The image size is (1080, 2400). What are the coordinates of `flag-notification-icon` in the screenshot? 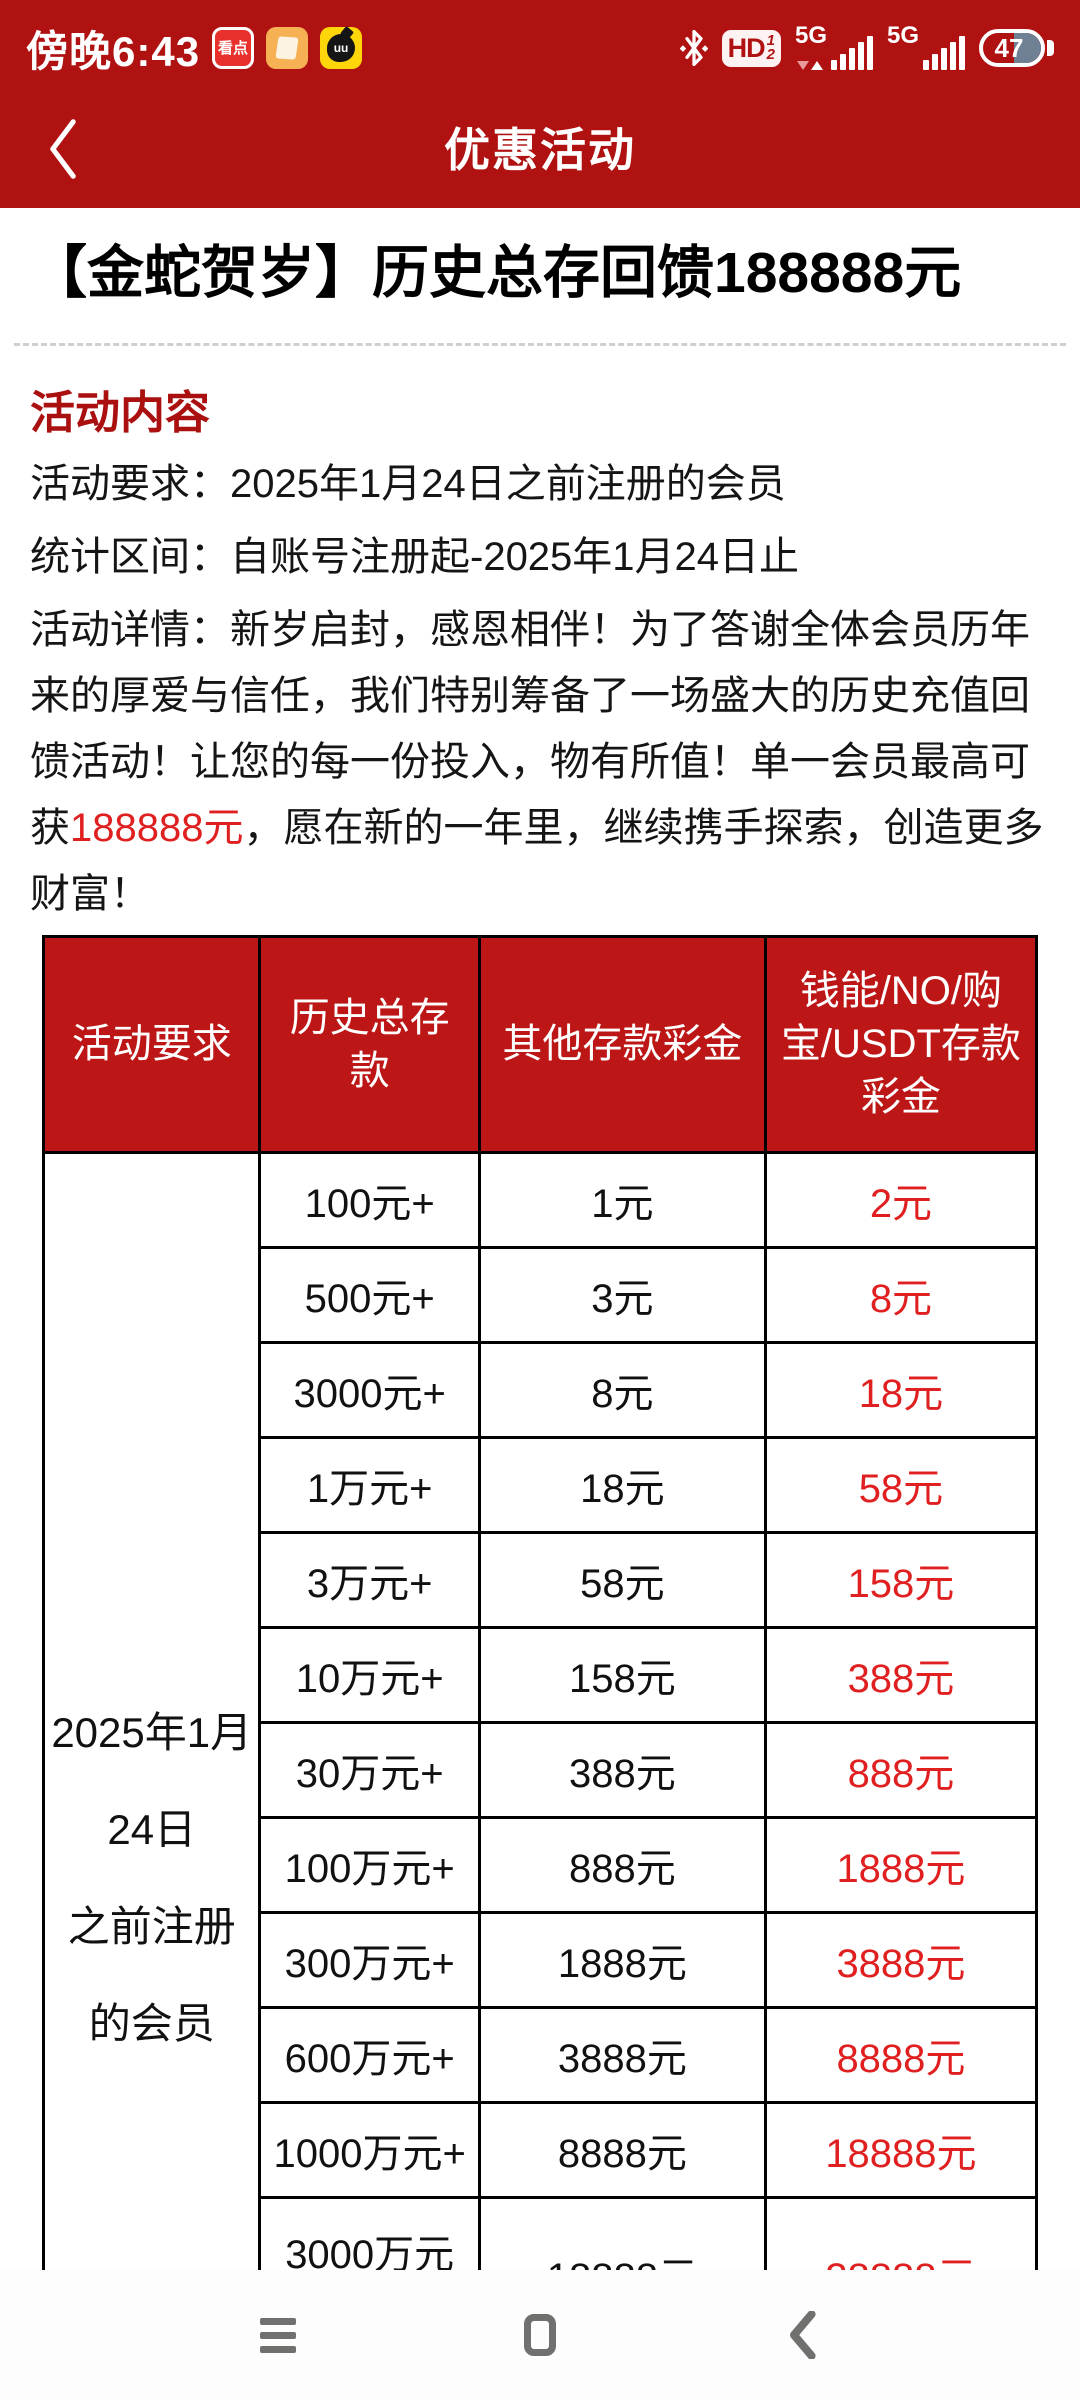 It's located at (287, 48).